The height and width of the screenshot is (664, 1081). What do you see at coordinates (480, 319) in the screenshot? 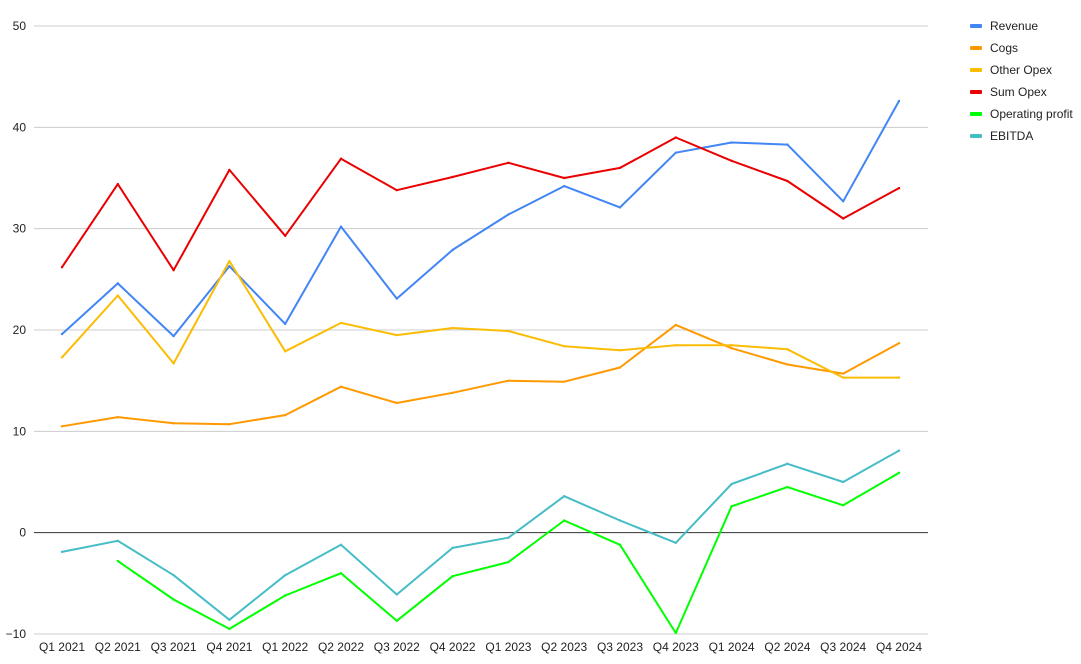
I see `series-line` at bounding box center [480, 319].